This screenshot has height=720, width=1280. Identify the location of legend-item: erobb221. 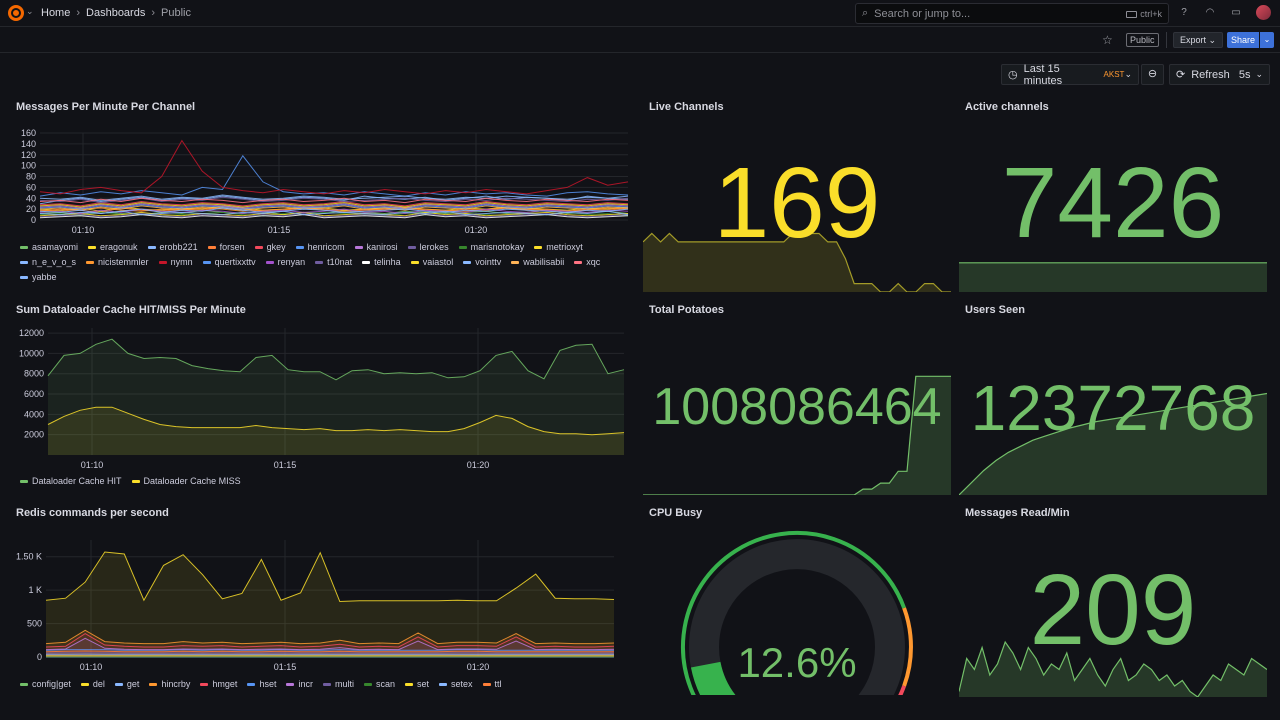
(172, 247).